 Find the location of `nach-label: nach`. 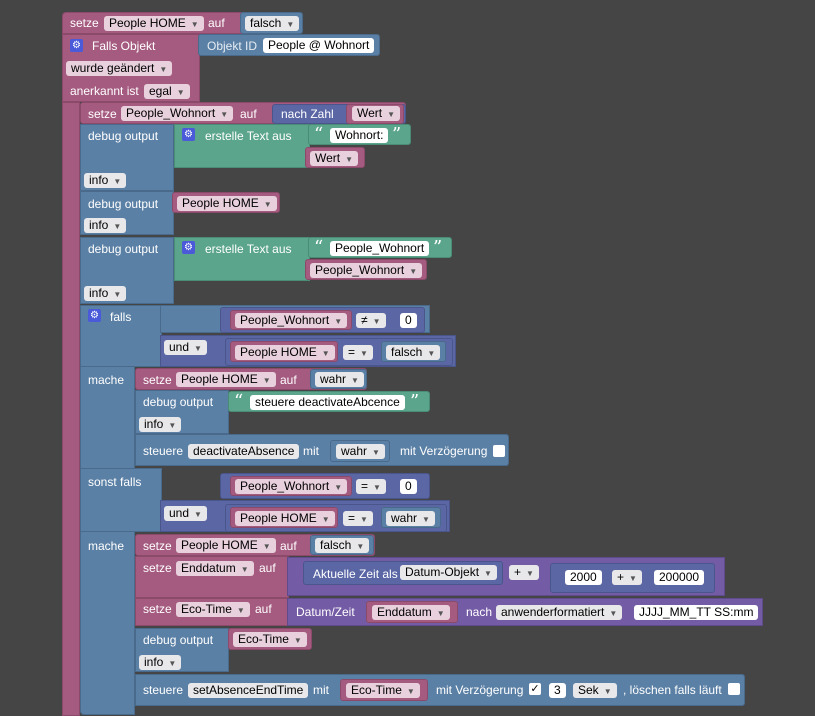

nach-label: nach is located at coordinates (479, 612).